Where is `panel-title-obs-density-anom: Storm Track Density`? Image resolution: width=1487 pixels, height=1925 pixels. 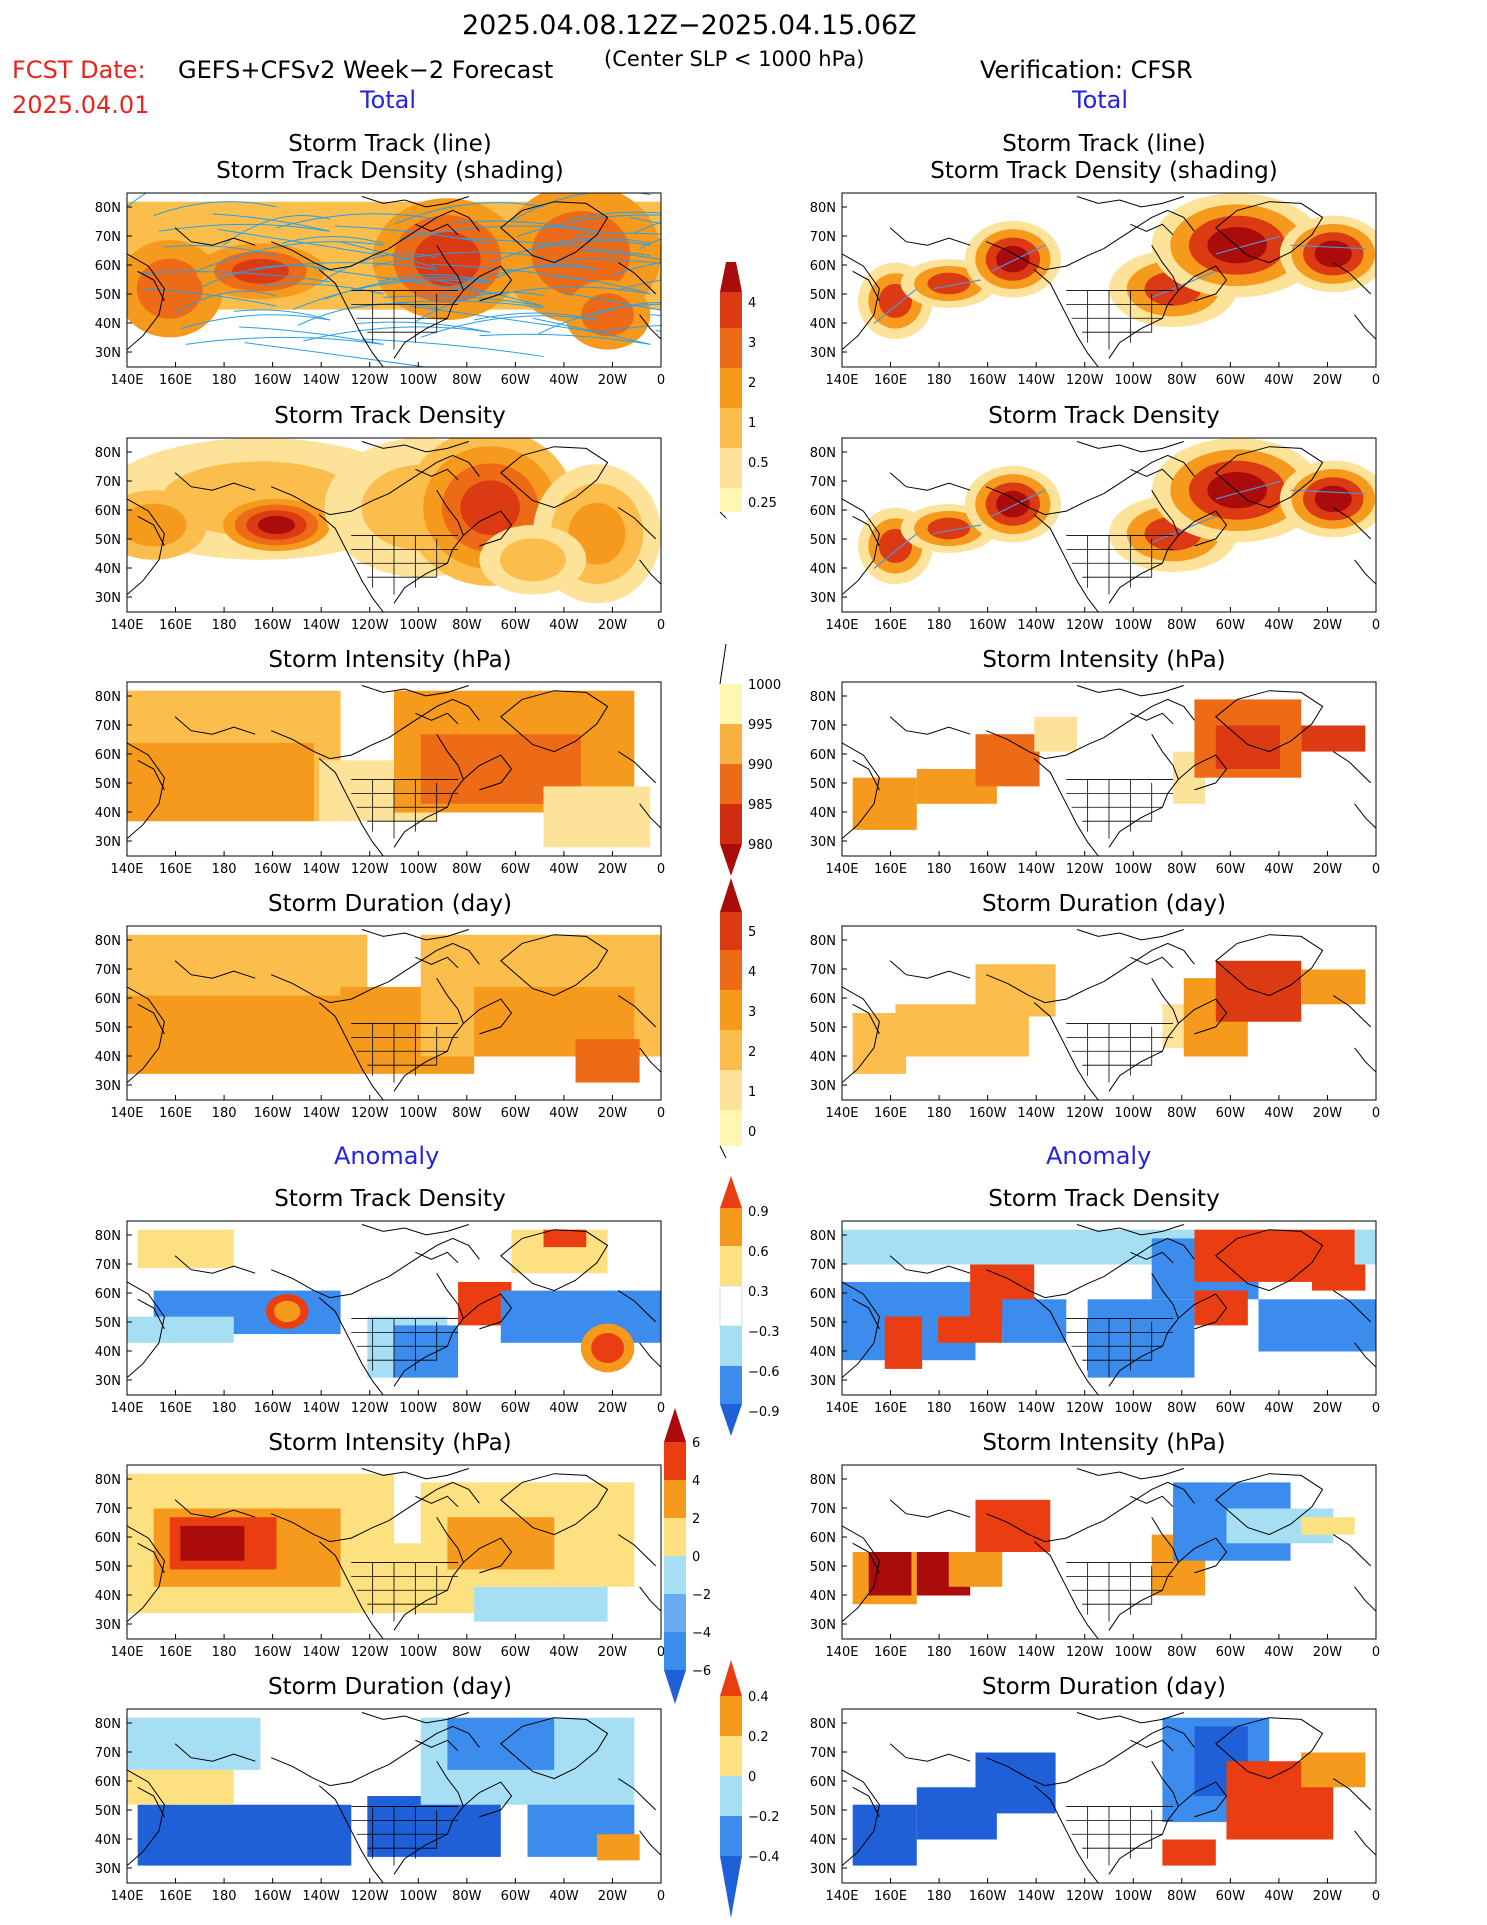
panel-title-obs-density-anom: Storm Track Density is located at coordinates (1104, 1199).